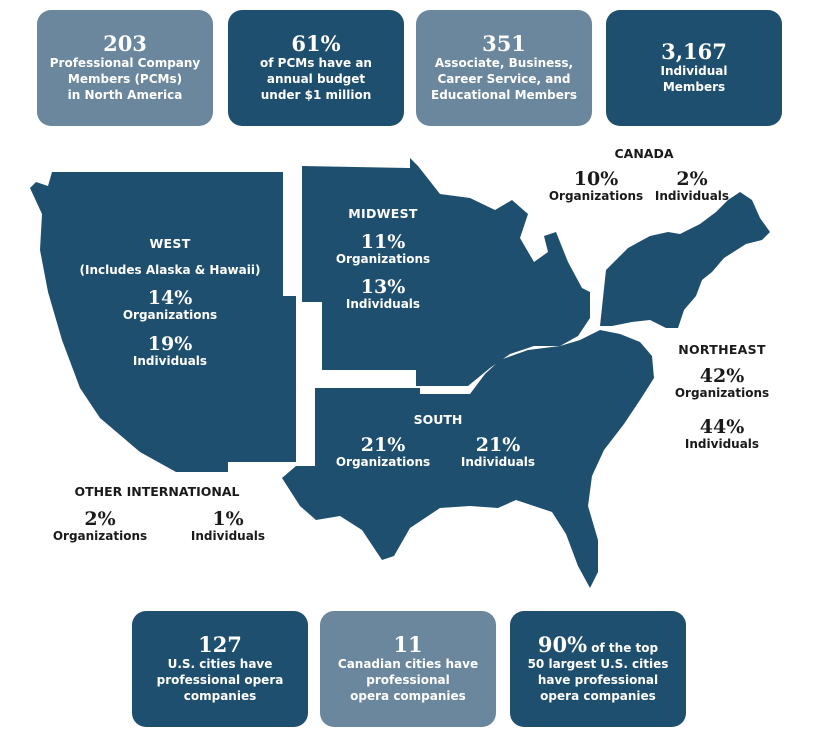 The image size is (822, 748). What do you see at coordinates (438, 419) in the screenshot?
I see `south-region-name: SOUTH` at bounding box center [438, 419].